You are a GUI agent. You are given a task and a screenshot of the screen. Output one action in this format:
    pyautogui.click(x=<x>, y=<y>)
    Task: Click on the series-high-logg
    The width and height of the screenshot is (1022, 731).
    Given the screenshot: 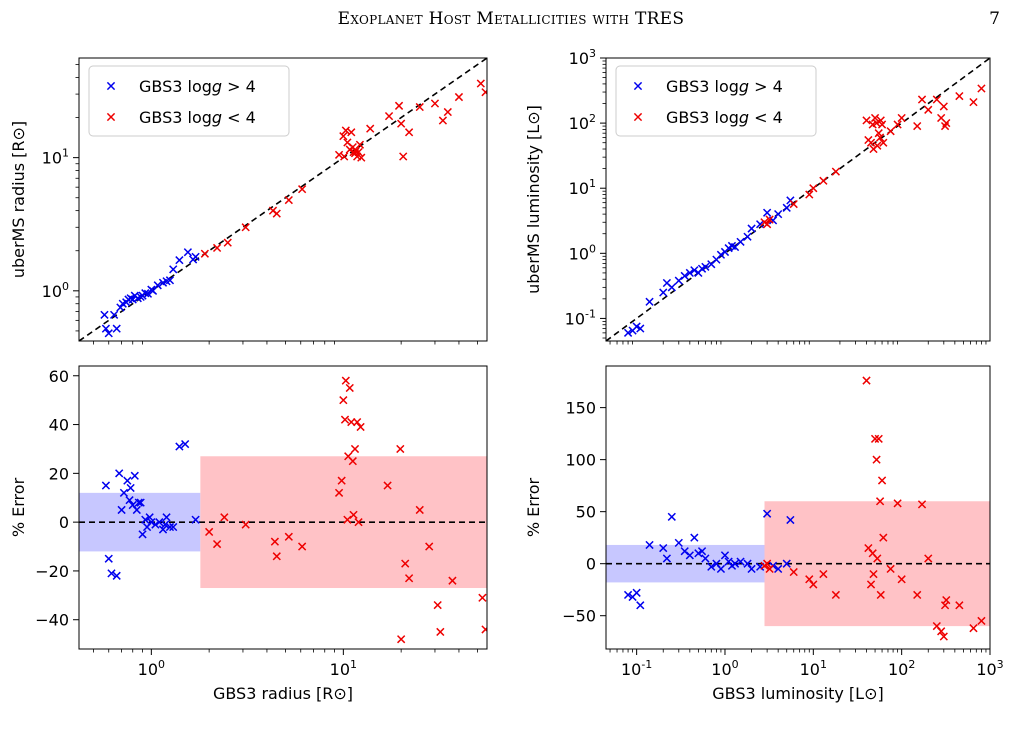 What is the action you would take?
    pyautogui.click(x=150, y=509)
    